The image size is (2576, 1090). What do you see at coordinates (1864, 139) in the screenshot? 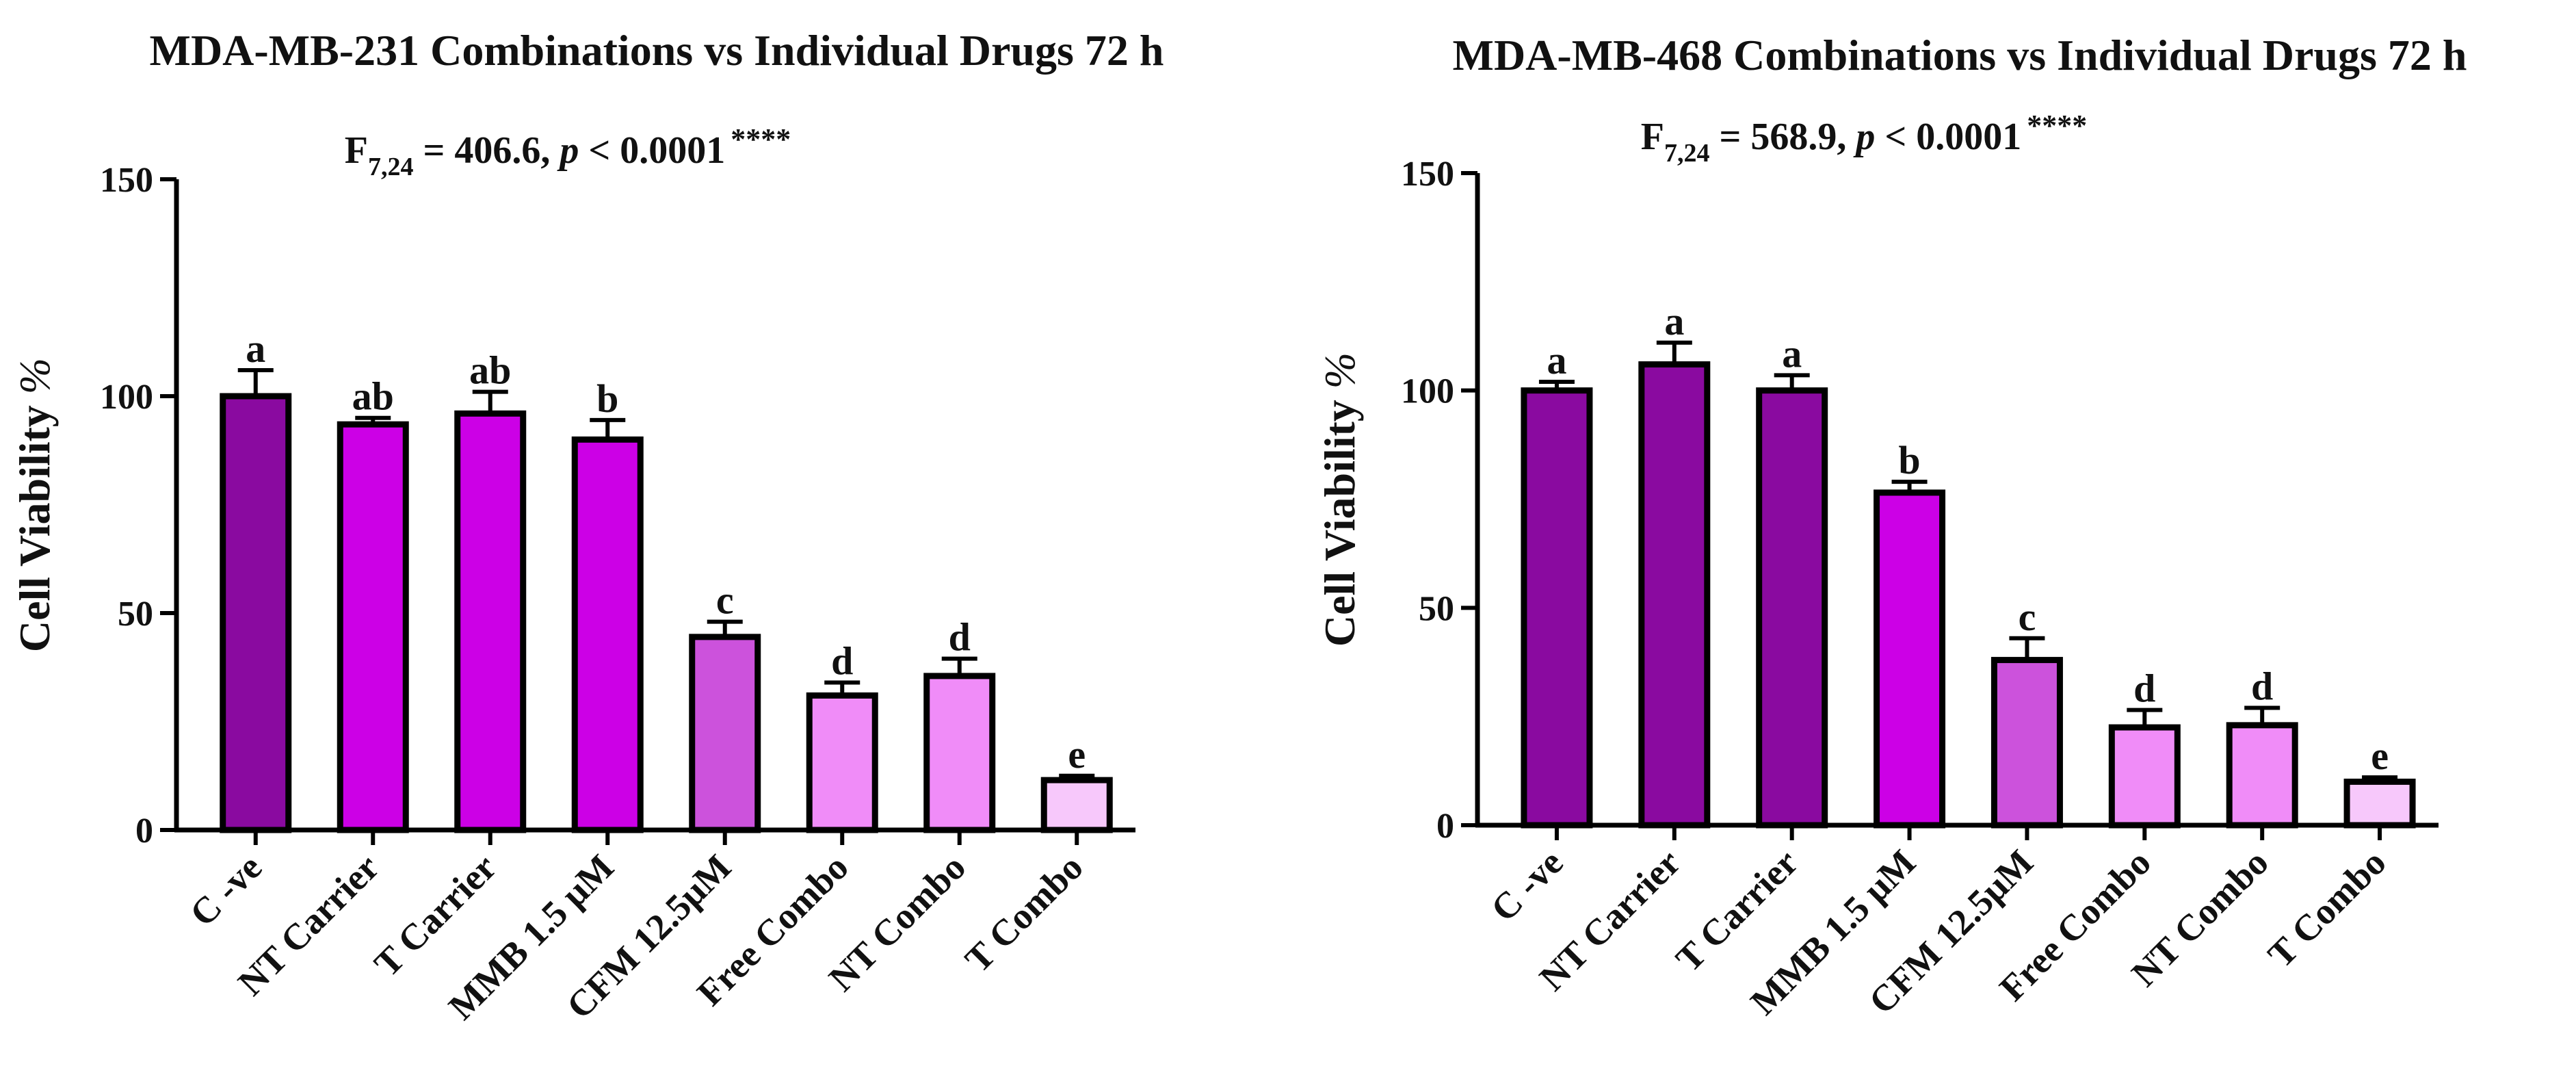
I see `stat-annotation: F7,24 = 568.9, p < 0.0001 ****` at bounding box center [1864, 139].